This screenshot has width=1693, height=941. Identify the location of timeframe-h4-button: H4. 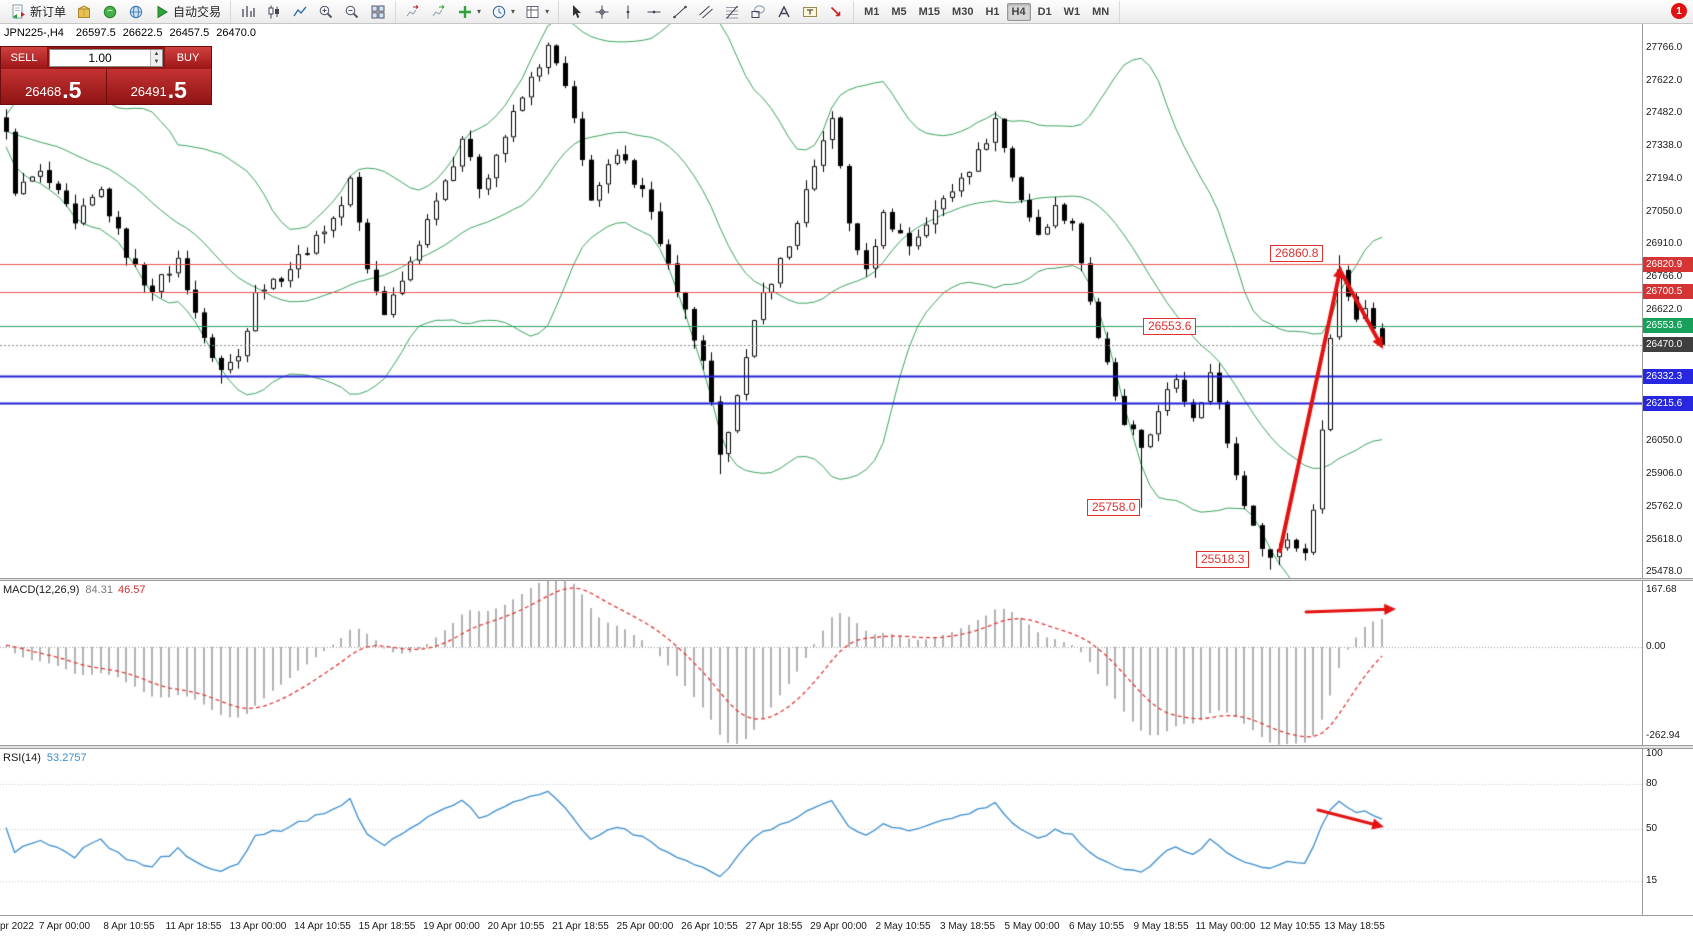
(1018, 11).